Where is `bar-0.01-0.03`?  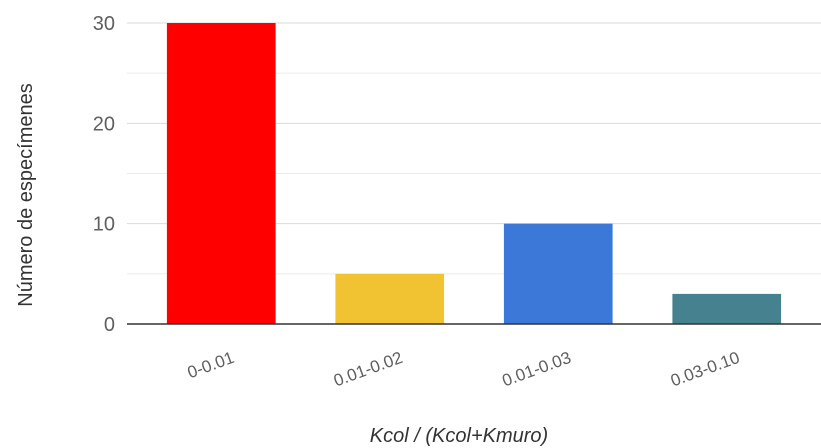 bar-0.01-0.03 is located at coordinates (558, 273).